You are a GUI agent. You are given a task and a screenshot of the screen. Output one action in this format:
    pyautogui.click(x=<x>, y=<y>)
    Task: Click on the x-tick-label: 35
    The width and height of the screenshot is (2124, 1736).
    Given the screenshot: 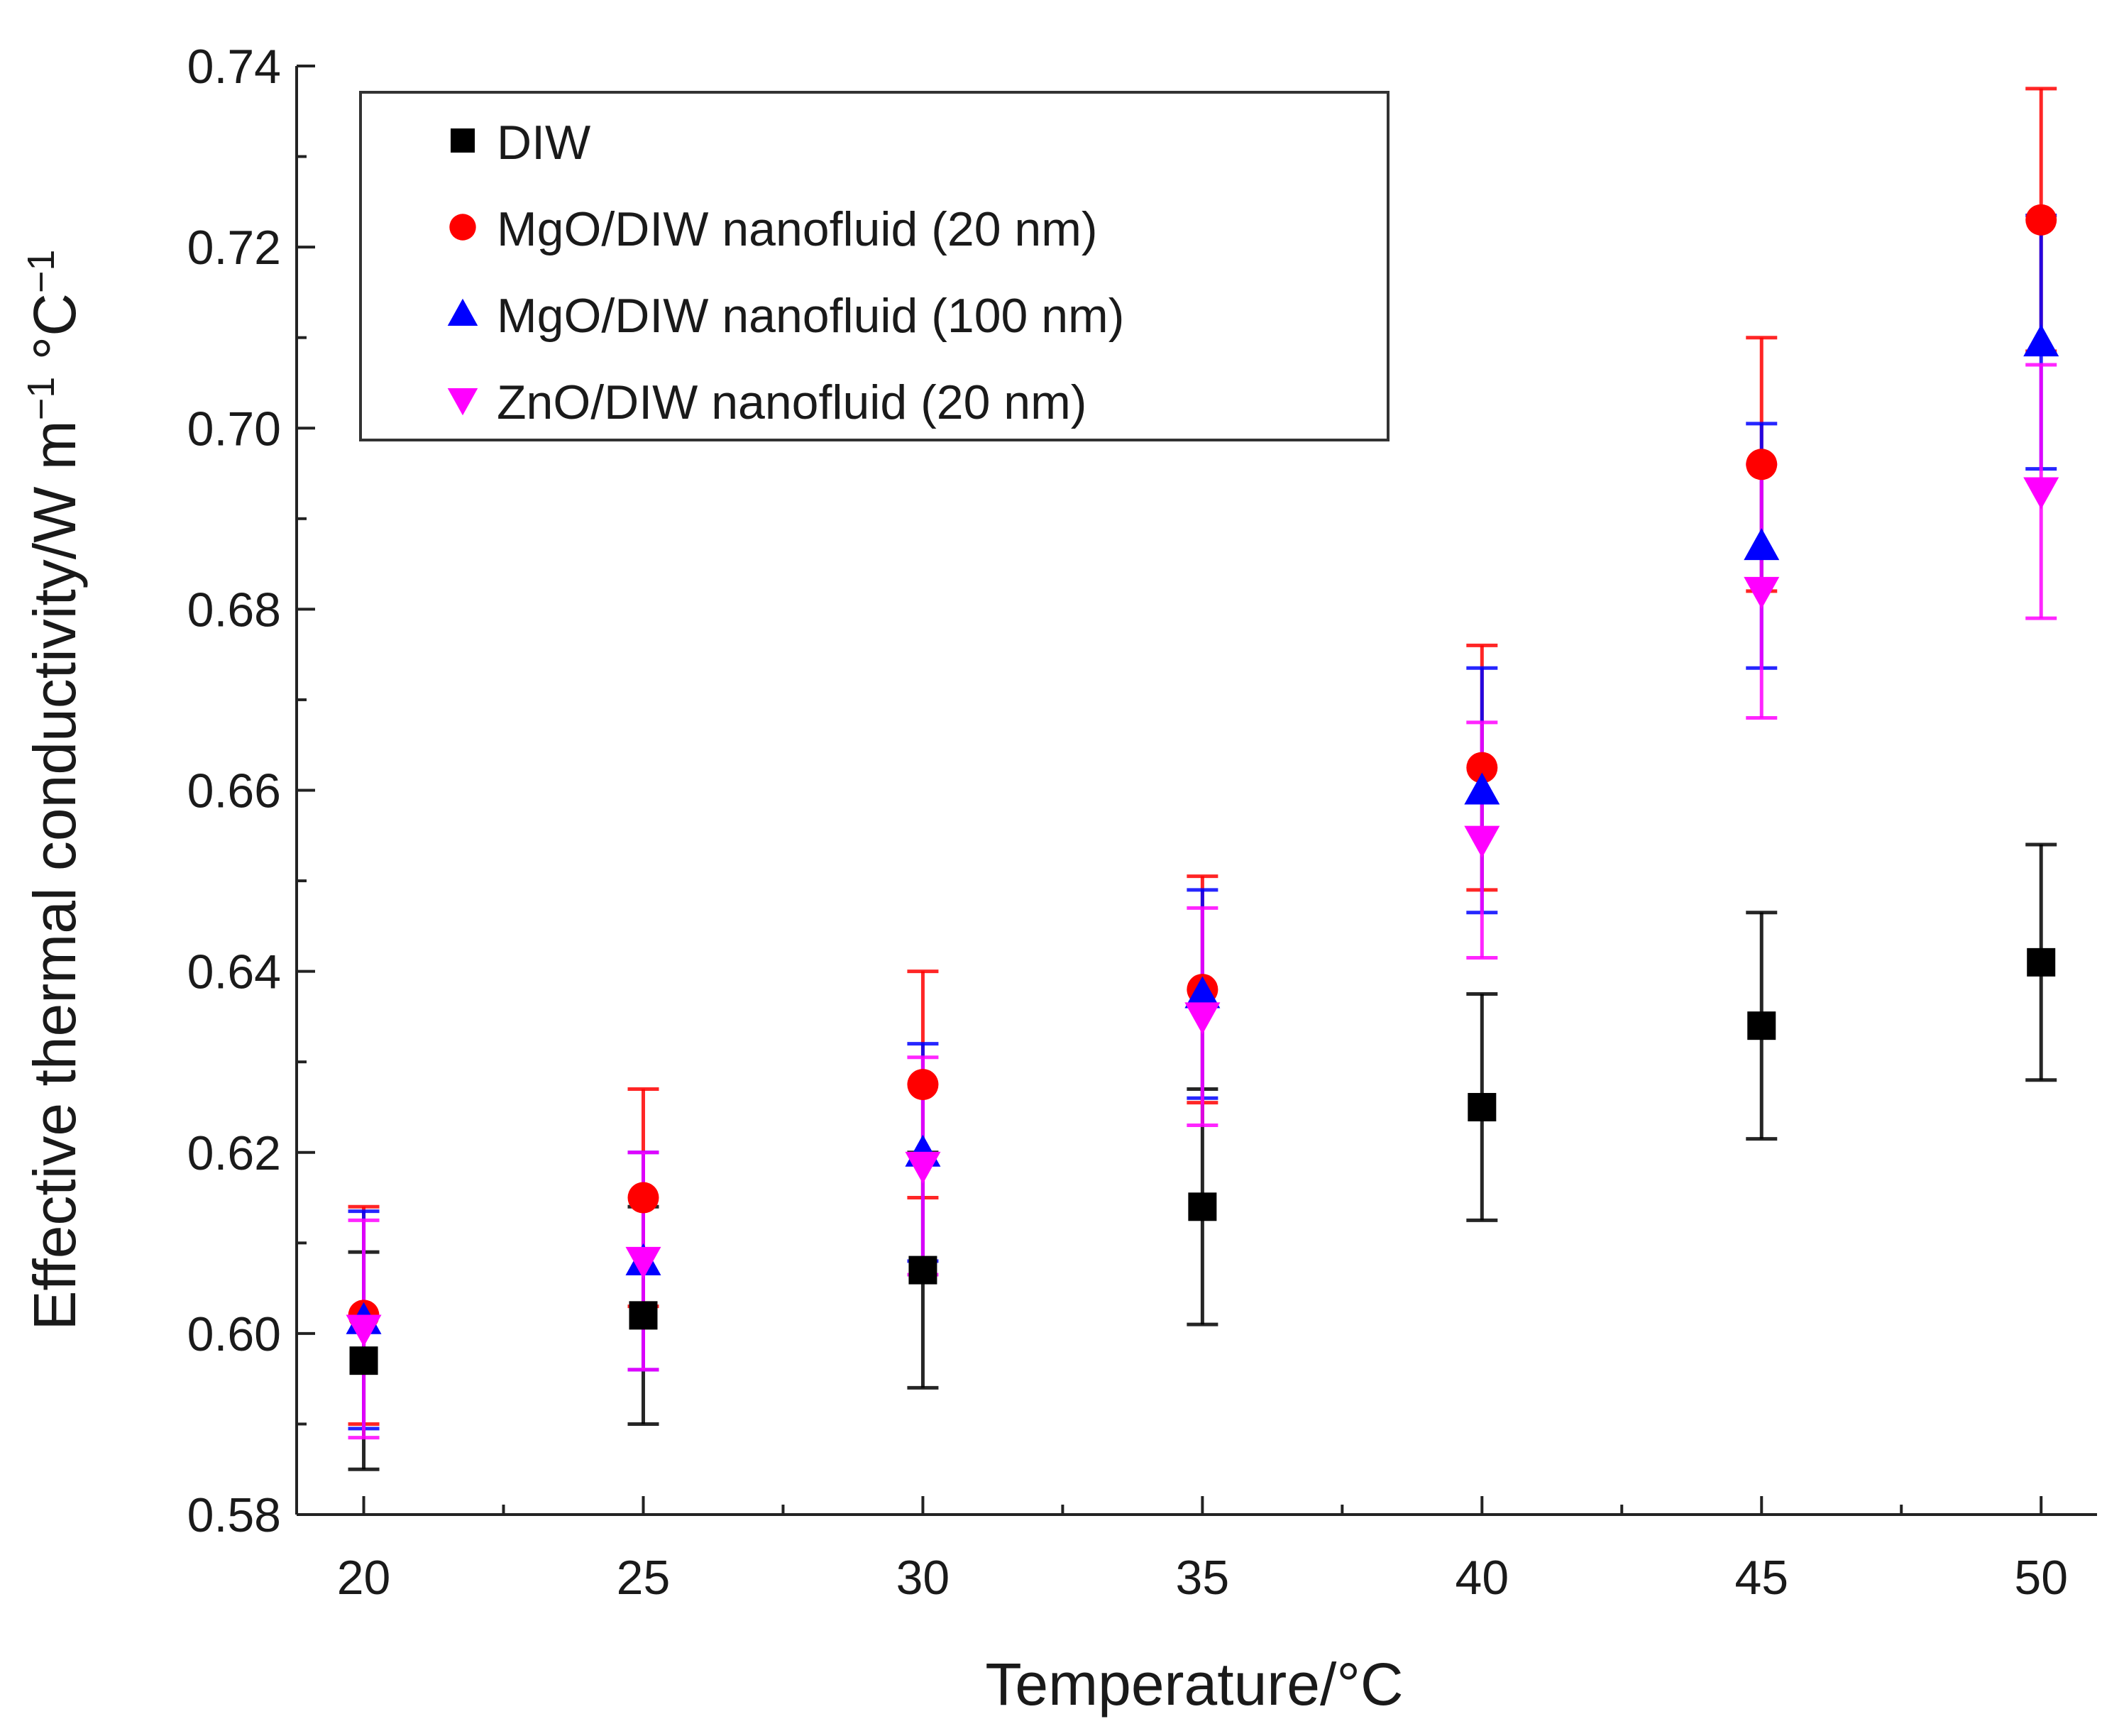 What is the action you would take?
    pyautogui.click(x=1203, y=1578)
    